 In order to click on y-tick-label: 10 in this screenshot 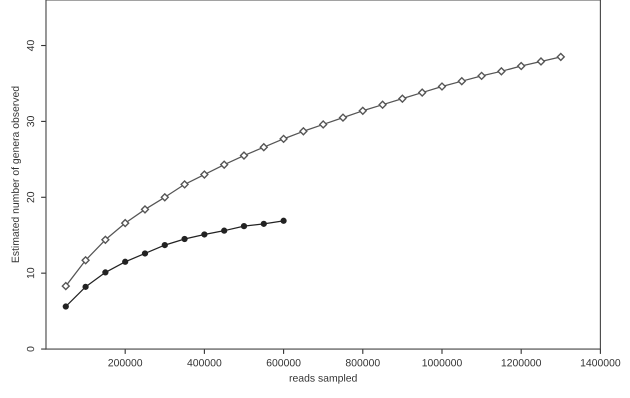, I will do `click(30, 273)`.